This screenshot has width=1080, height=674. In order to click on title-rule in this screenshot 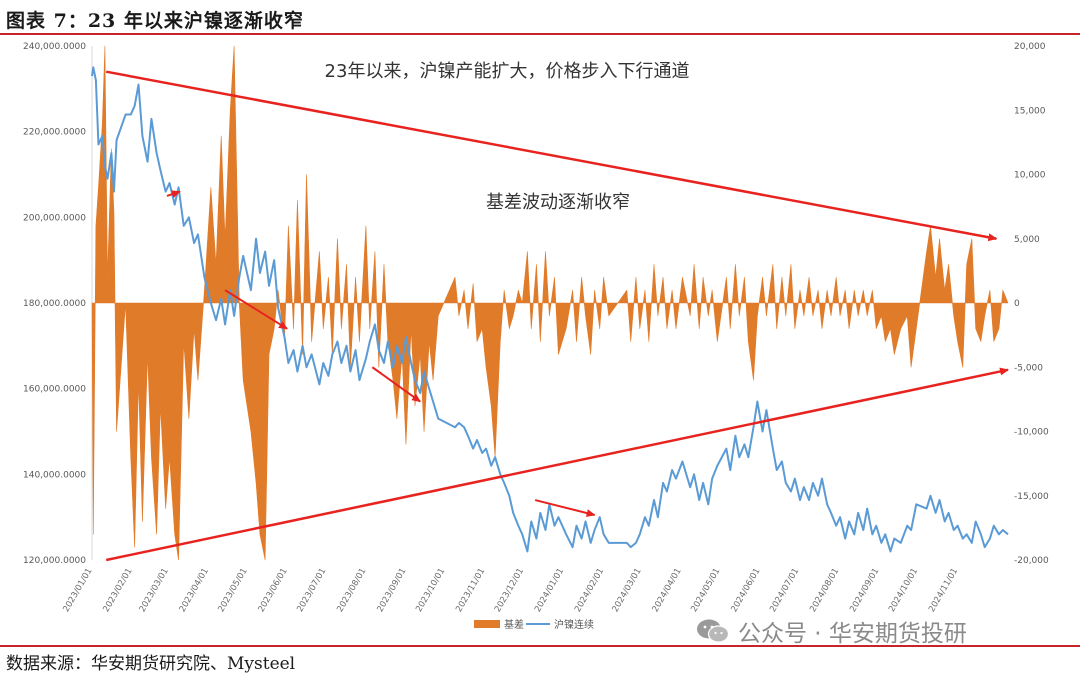, I will do `click(540, 34)`.